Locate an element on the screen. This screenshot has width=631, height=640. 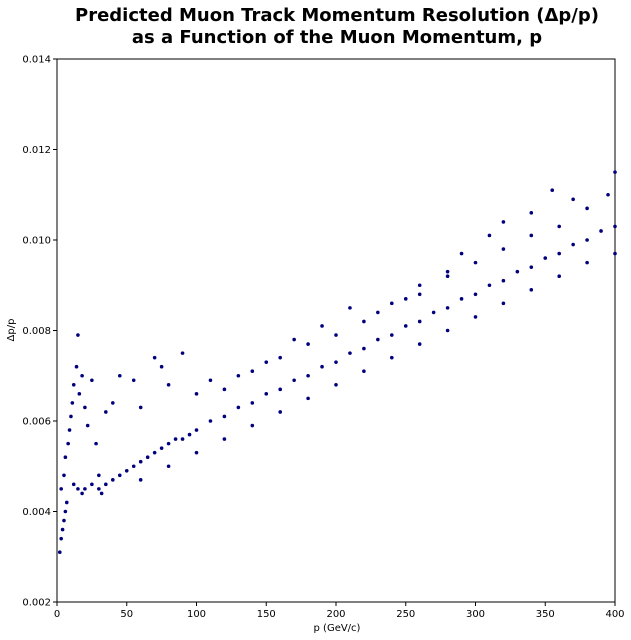
x-tick-label: 350 is located at coordinates (545, 614).